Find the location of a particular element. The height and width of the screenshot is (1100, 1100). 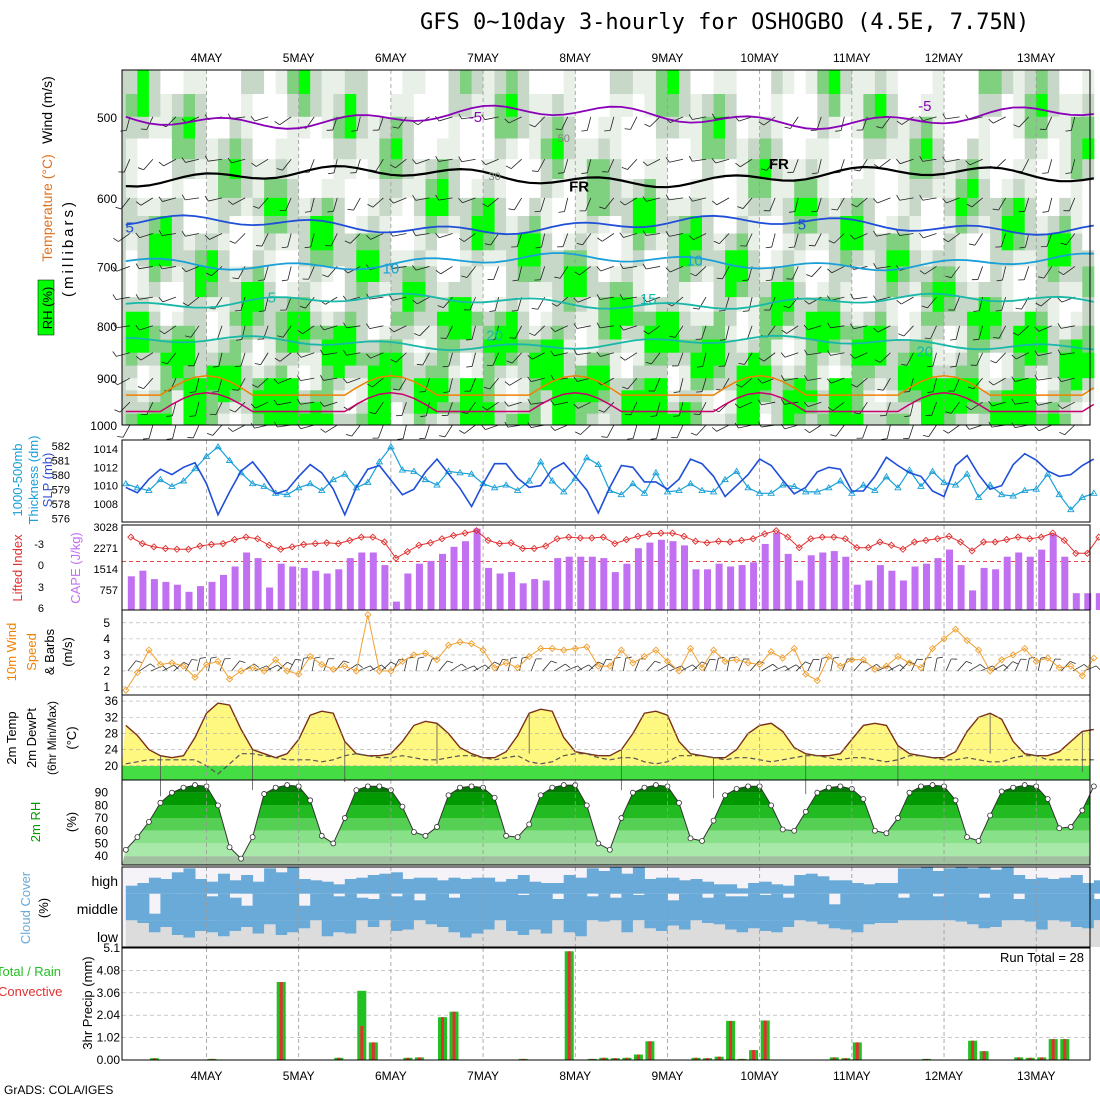

side-label-wind-units: (m/s) is located at coordinates (67, 652).